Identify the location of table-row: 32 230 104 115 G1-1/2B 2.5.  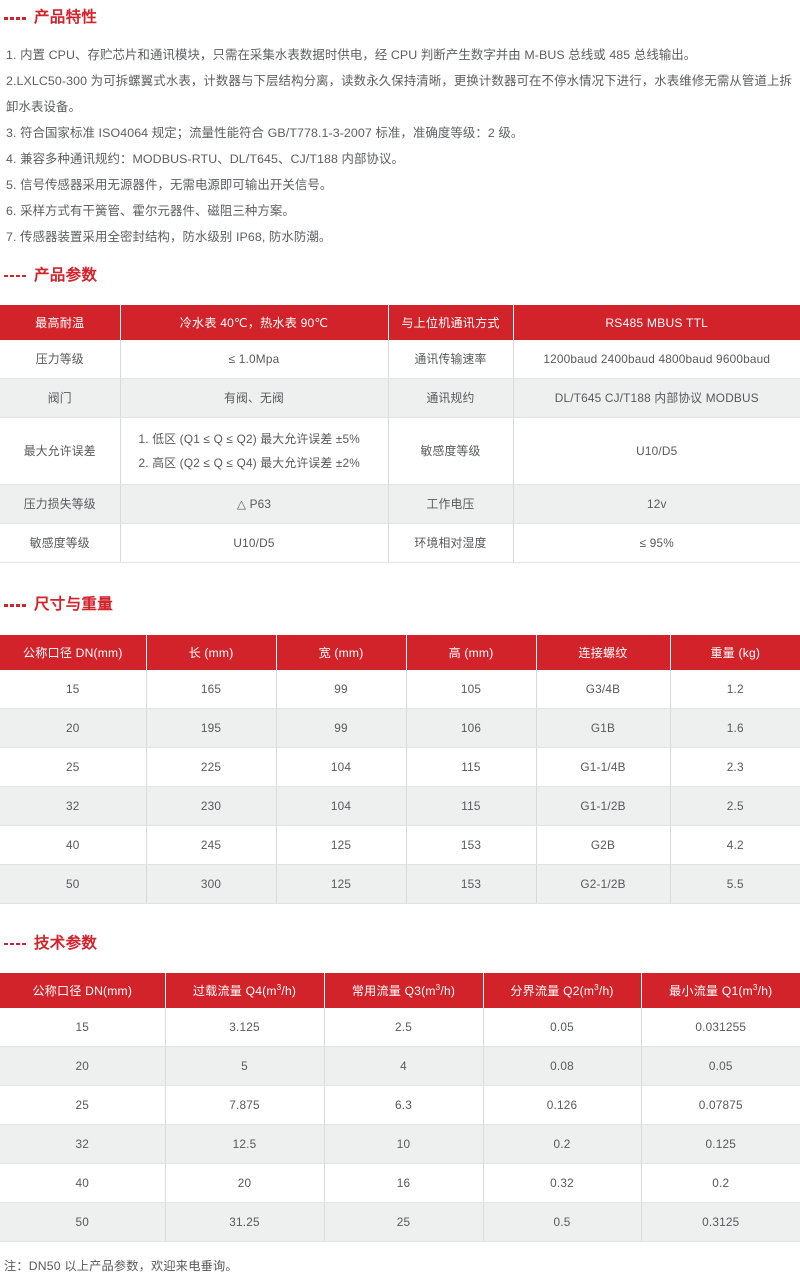
(400, 806).